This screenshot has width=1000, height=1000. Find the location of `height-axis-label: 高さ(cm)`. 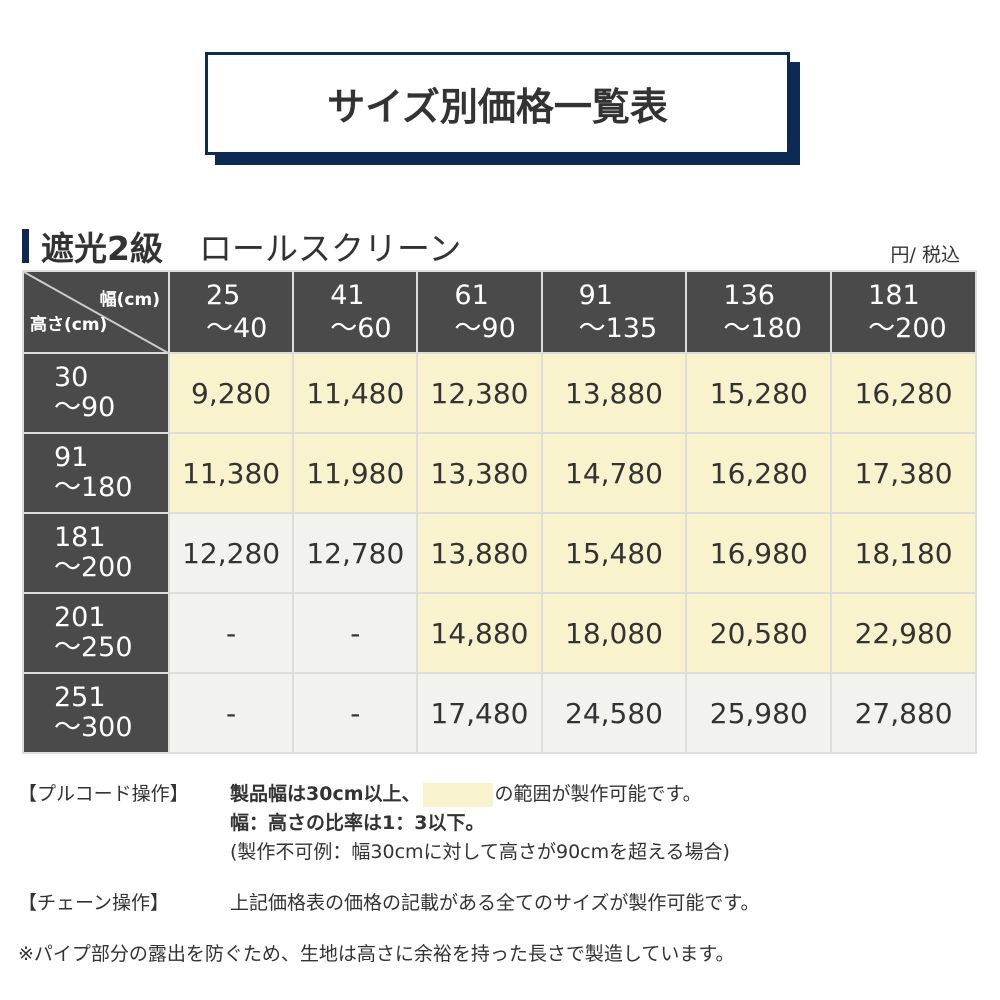

height-axis-label: 高さ(cm) is located at coordinates (69, 325).